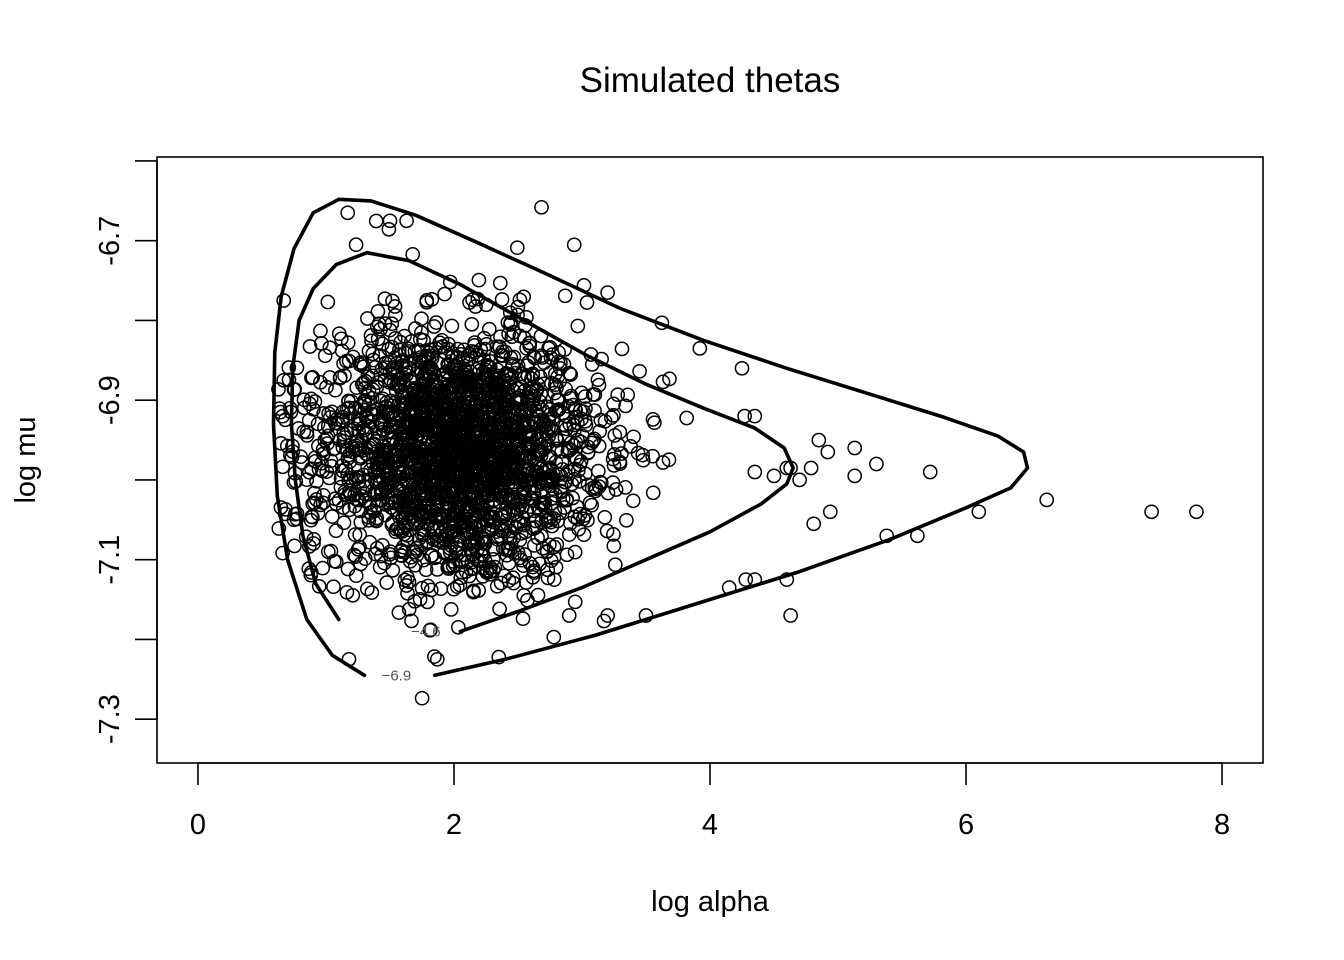 The height and width of the screenshot is (960, 1344). What do you see at coordinates (426, 631) in the screenshot?
I see `contour-label: −4.6` at bounding box center [426, 631].